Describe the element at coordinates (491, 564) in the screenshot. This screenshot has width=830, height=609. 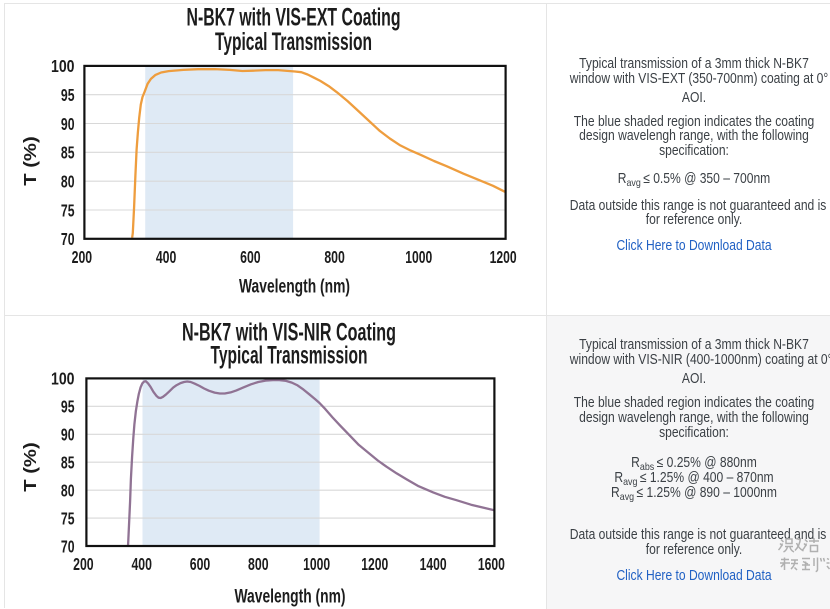
I see `svg-text: 1600` at that location.